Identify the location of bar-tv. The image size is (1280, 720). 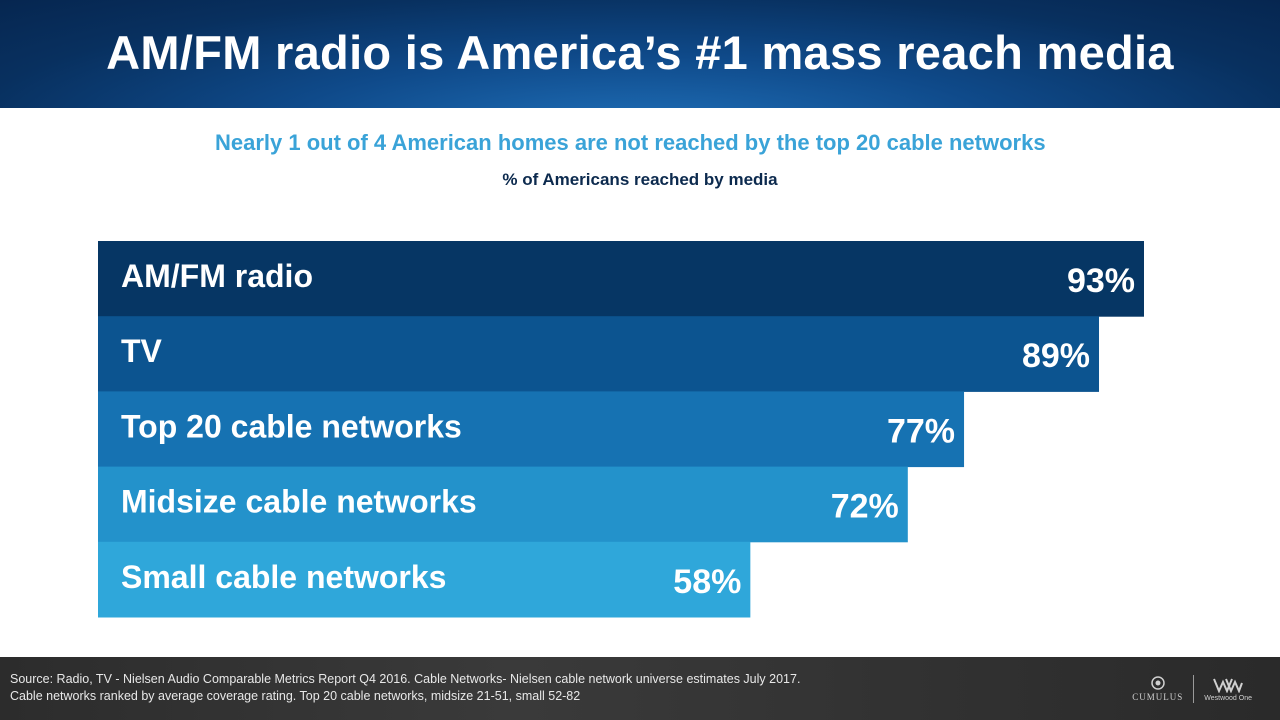
(599, 354).